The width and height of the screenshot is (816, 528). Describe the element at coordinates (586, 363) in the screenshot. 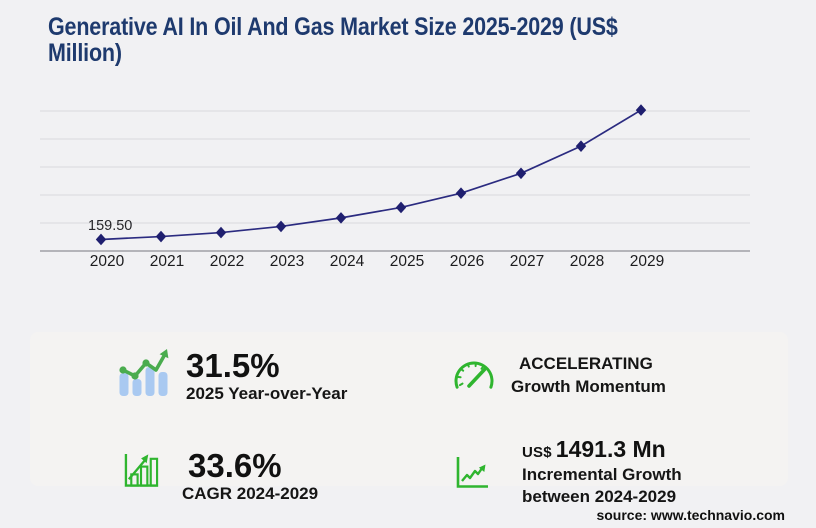

I see `momentum-status: ACCELERATING` at that location.